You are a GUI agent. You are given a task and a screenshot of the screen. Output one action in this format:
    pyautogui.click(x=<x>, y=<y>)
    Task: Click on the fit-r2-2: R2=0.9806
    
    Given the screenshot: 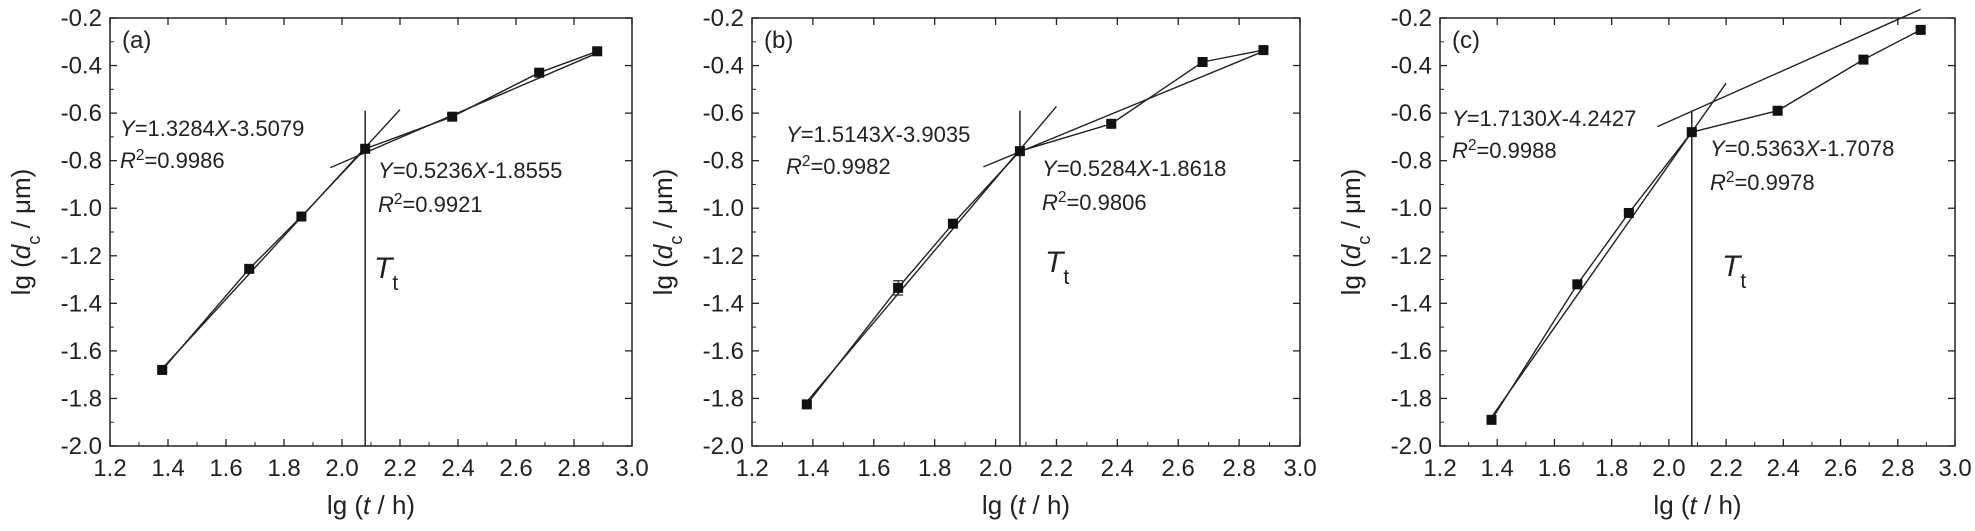 What is the action you would take?
    pyautogui.click(x=1094, y=202)
    